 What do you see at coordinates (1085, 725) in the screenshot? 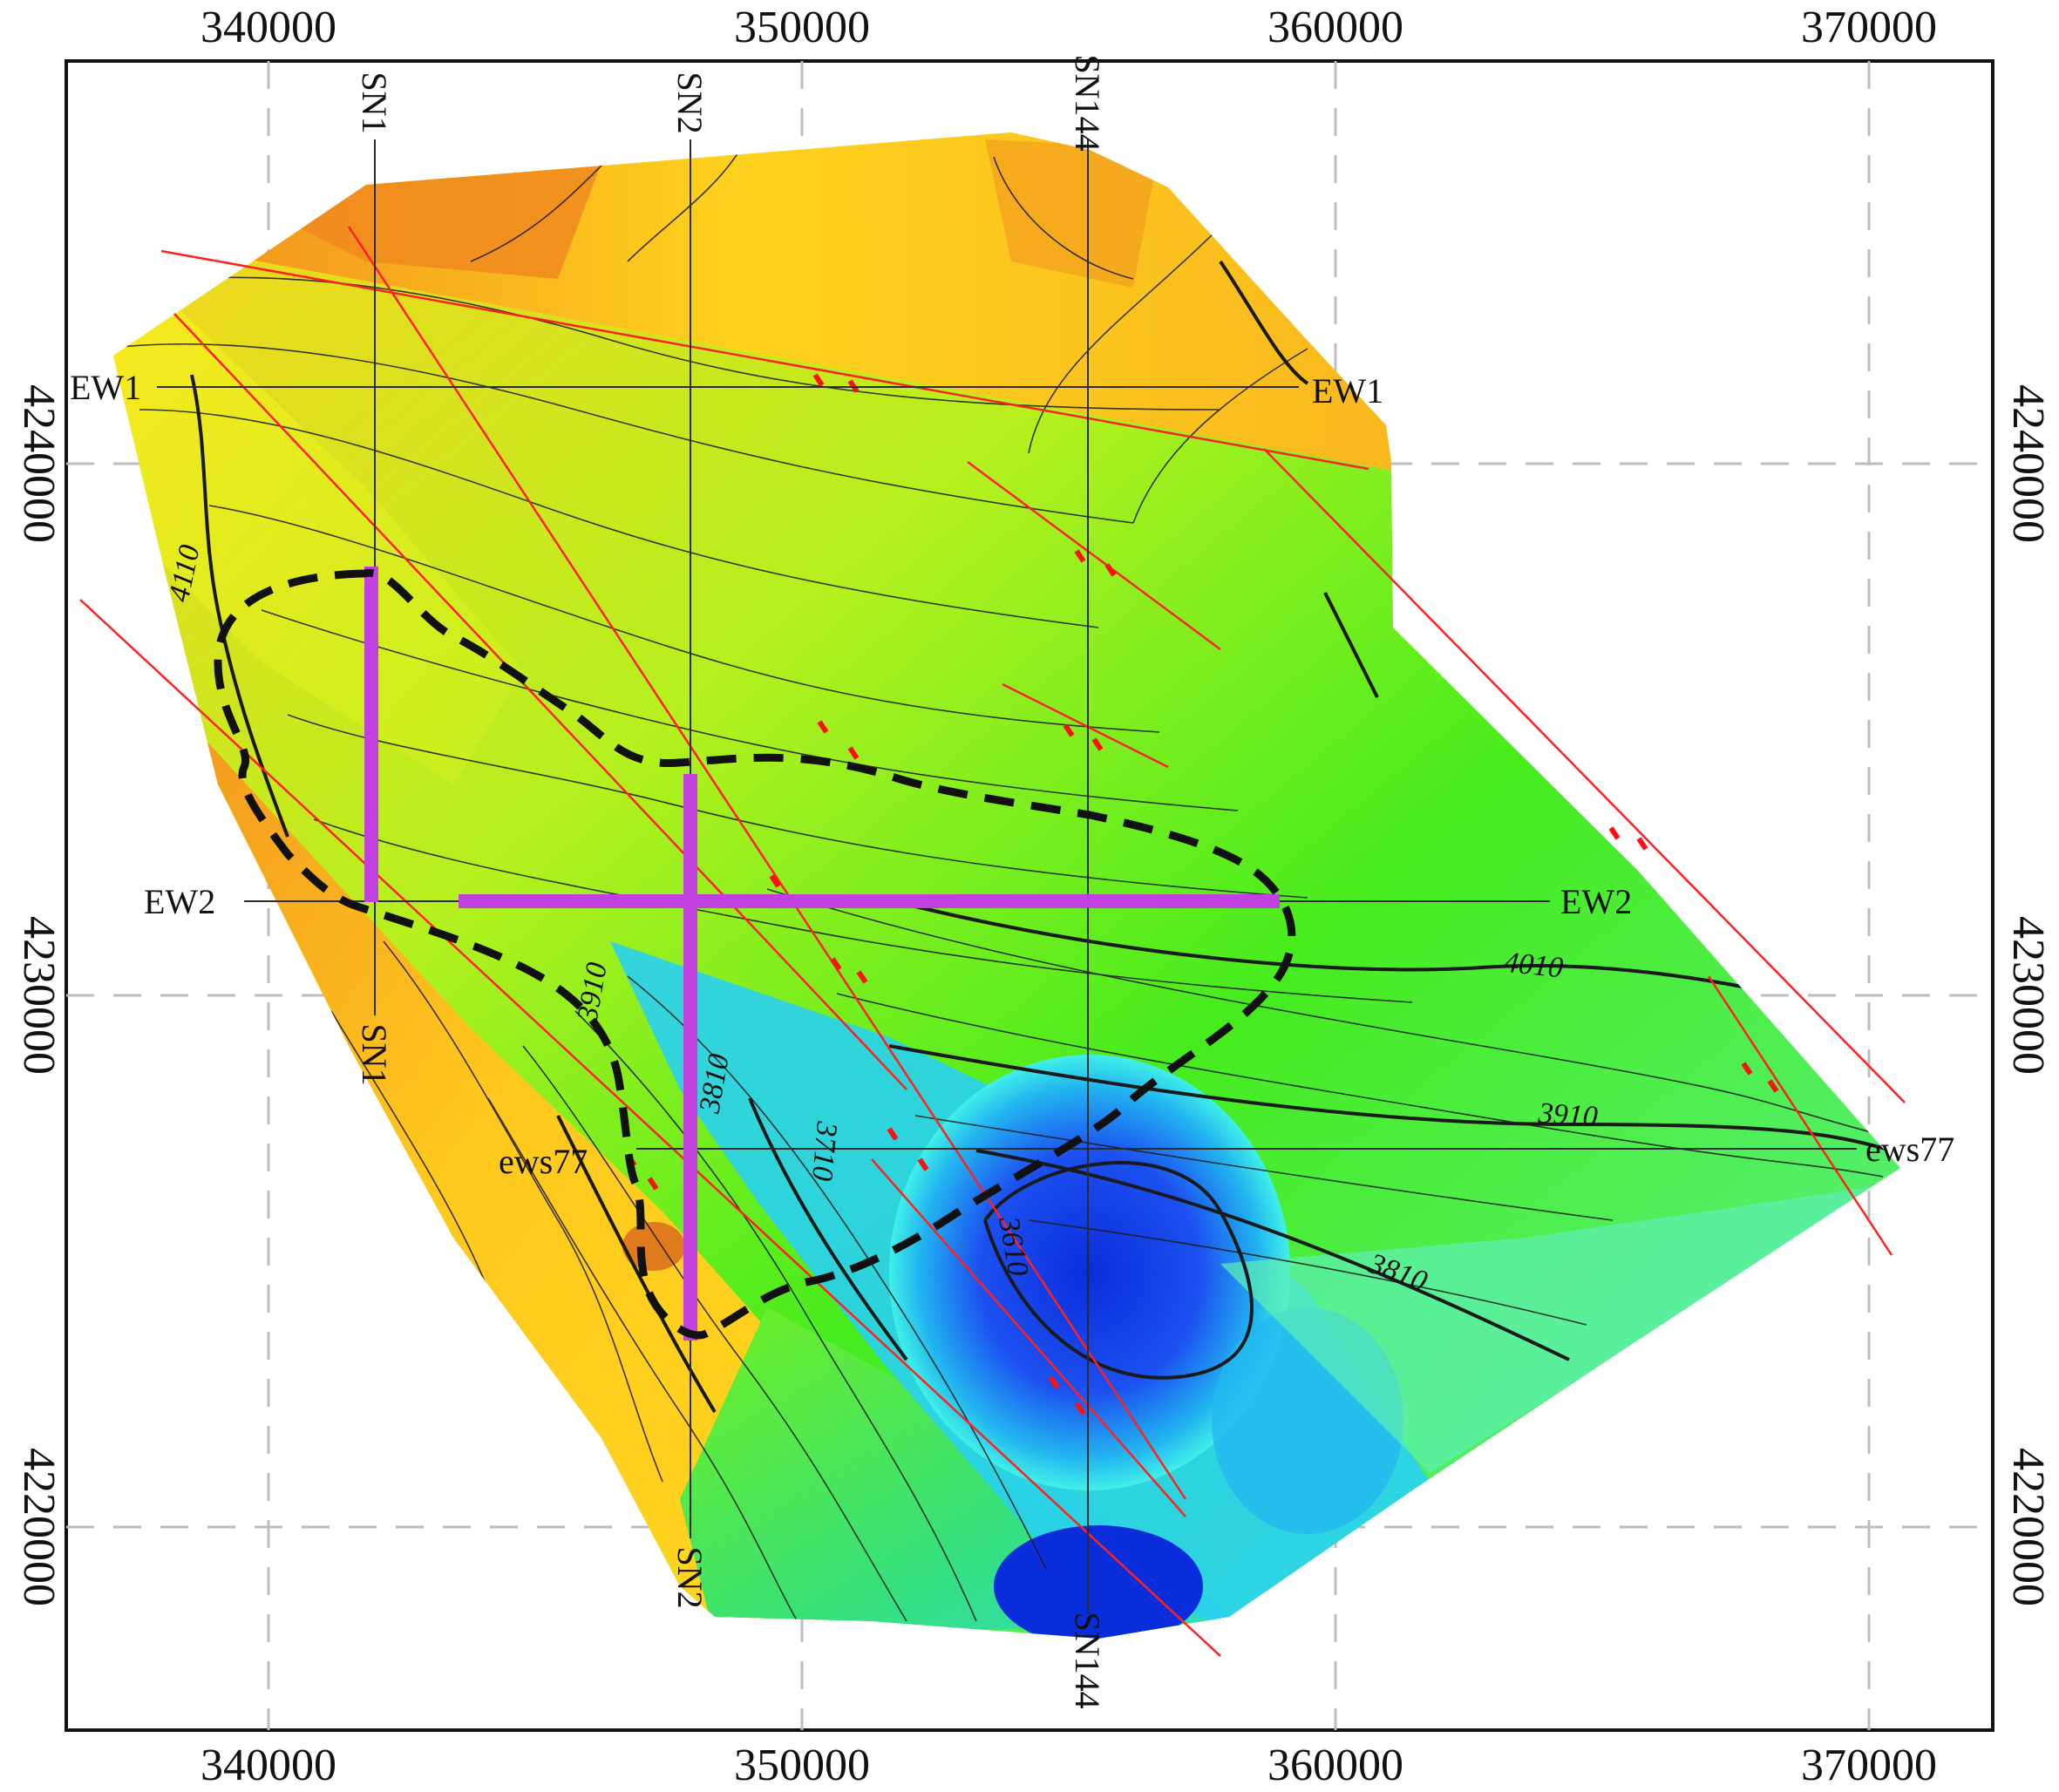
I see `fault-mid-short` at bounding box center [1085, 725].